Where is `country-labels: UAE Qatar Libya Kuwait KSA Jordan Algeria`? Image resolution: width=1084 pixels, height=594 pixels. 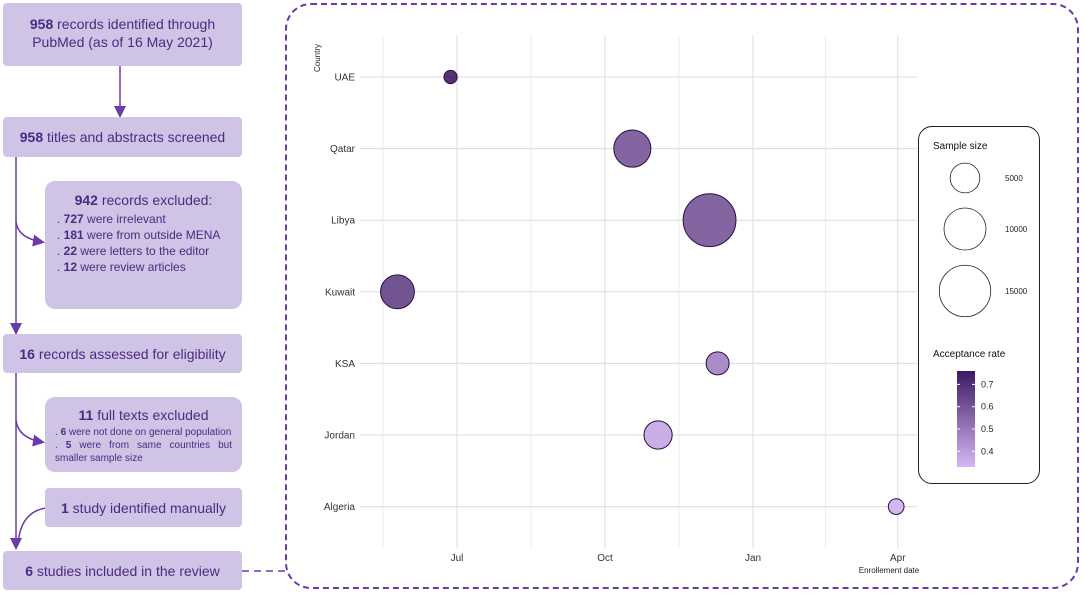
country-labels: UAE Qatar Libya Kuwait KSA Jordan Algeria is located at coordinates (340, 293).